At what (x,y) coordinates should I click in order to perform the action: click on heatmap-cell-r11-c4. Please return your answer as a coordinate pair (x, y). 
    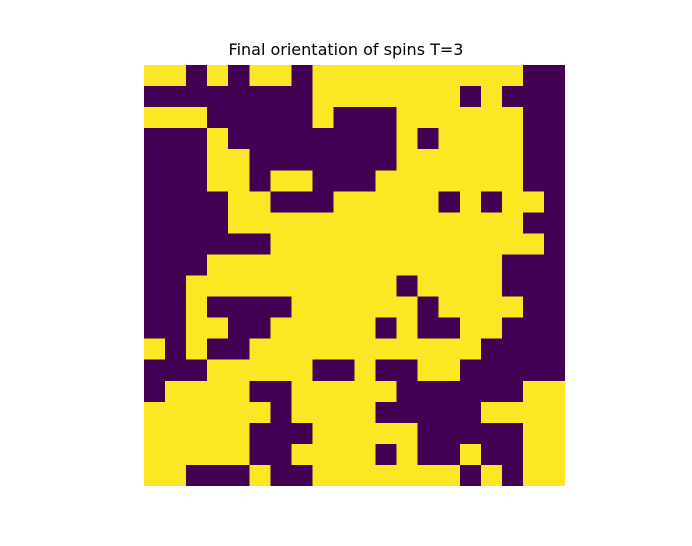
    Looking at the image, I should click on (239, 307).